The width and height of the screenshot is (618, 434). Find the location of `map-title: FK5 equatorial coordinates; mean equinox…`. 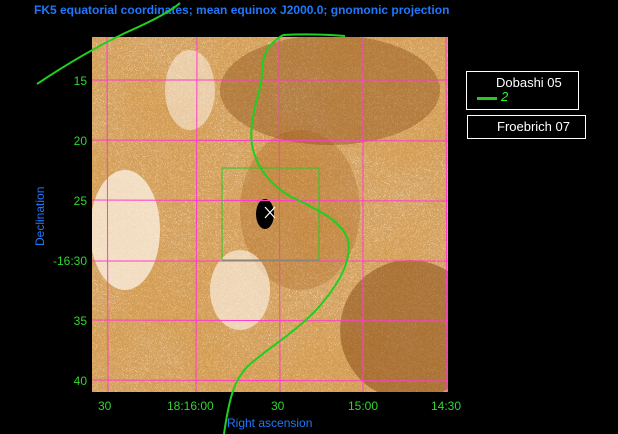

map-title: FK5 equatorial coordinates; mean equinox… is located at coordinates (241, 10).